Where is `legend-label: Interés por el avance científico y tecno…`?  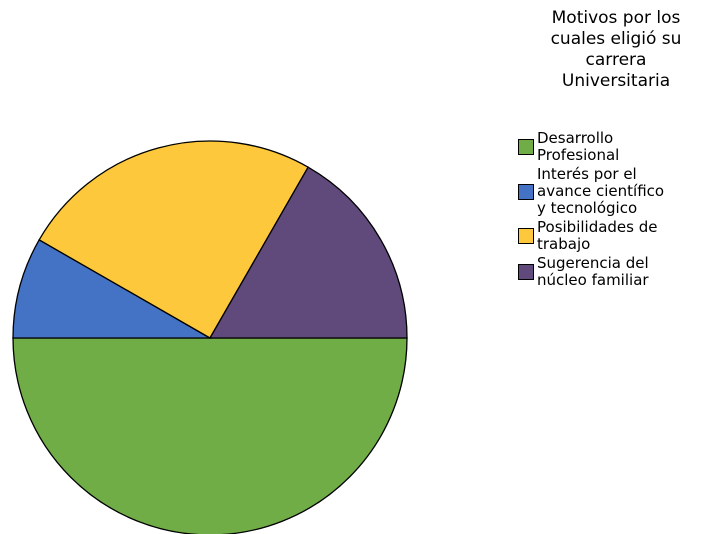 legend-label: Interés por el avance científico y tecno… is located at coordinates (601, 191).